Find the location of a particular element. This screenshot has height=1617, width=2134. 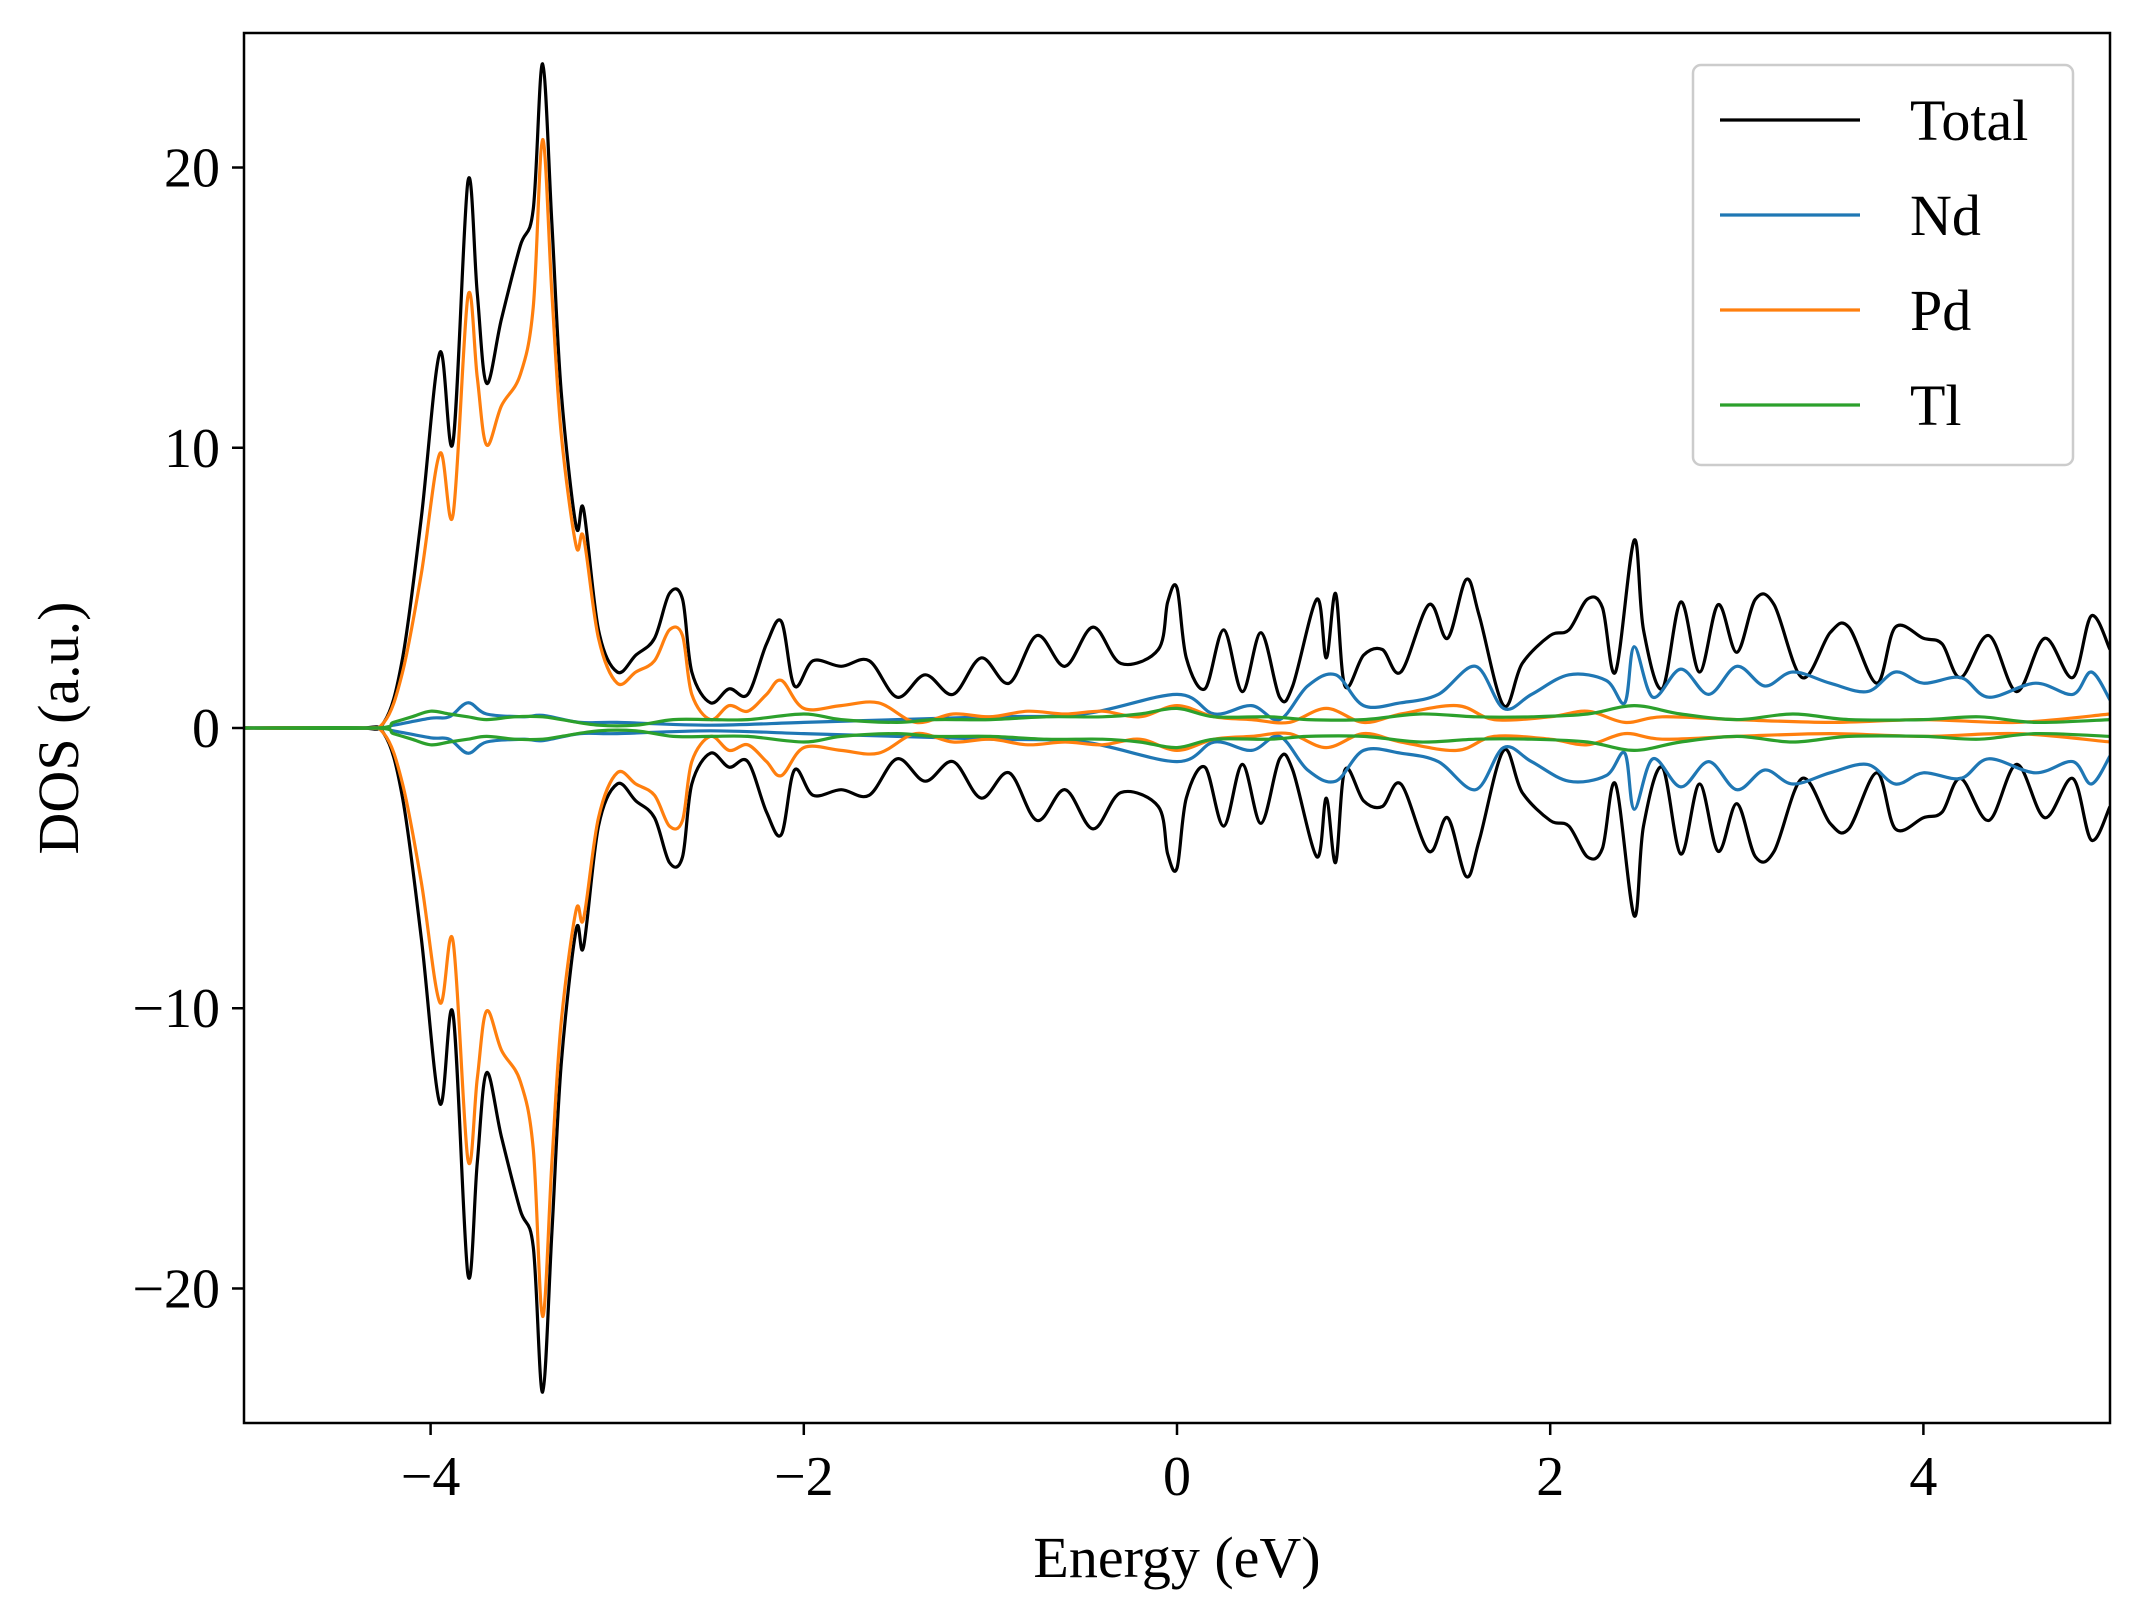

legend-label-total: Total is located at coordinates (1969, 120).